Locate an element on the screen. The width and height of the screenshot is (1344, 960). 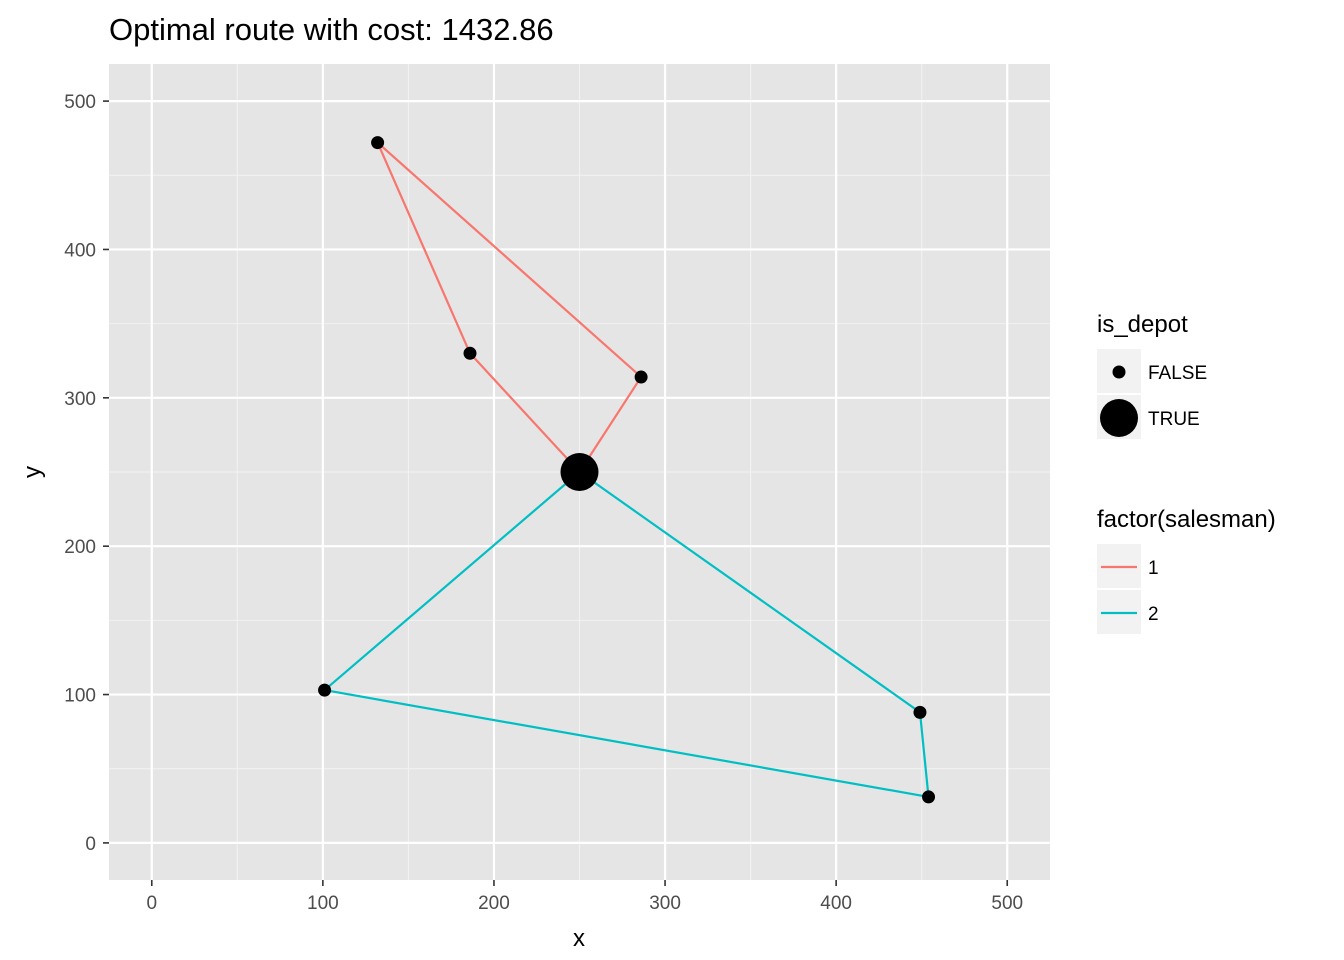
legend-label: TRUE is located at coordinates (1174, 419).